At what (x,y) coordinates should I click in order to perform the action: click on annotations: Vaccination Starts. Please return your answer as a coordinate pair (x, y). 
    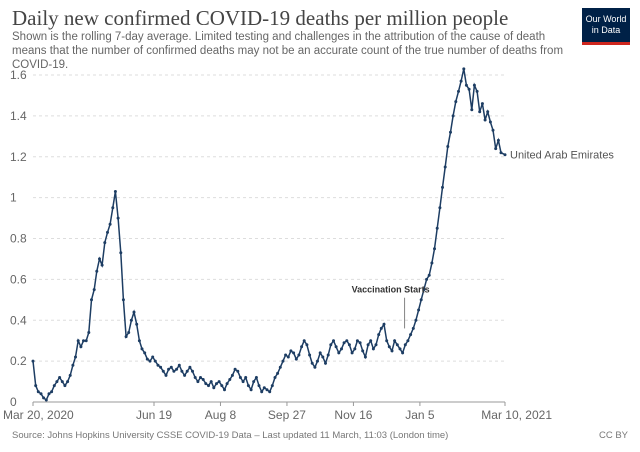
    Looking at the image, I should click on (391, 307).